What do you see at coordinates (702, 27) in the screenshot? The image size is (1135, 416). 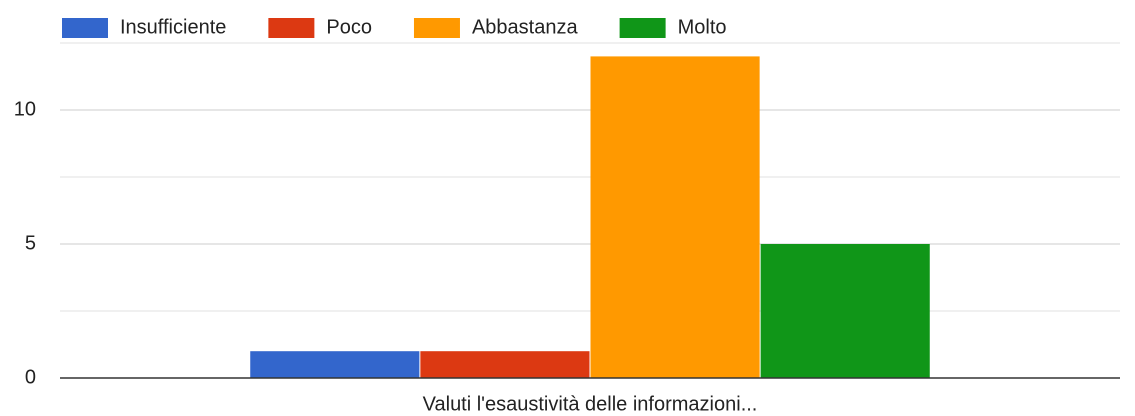 I see `legend-label: Molto` at bounding box center [702, 27].